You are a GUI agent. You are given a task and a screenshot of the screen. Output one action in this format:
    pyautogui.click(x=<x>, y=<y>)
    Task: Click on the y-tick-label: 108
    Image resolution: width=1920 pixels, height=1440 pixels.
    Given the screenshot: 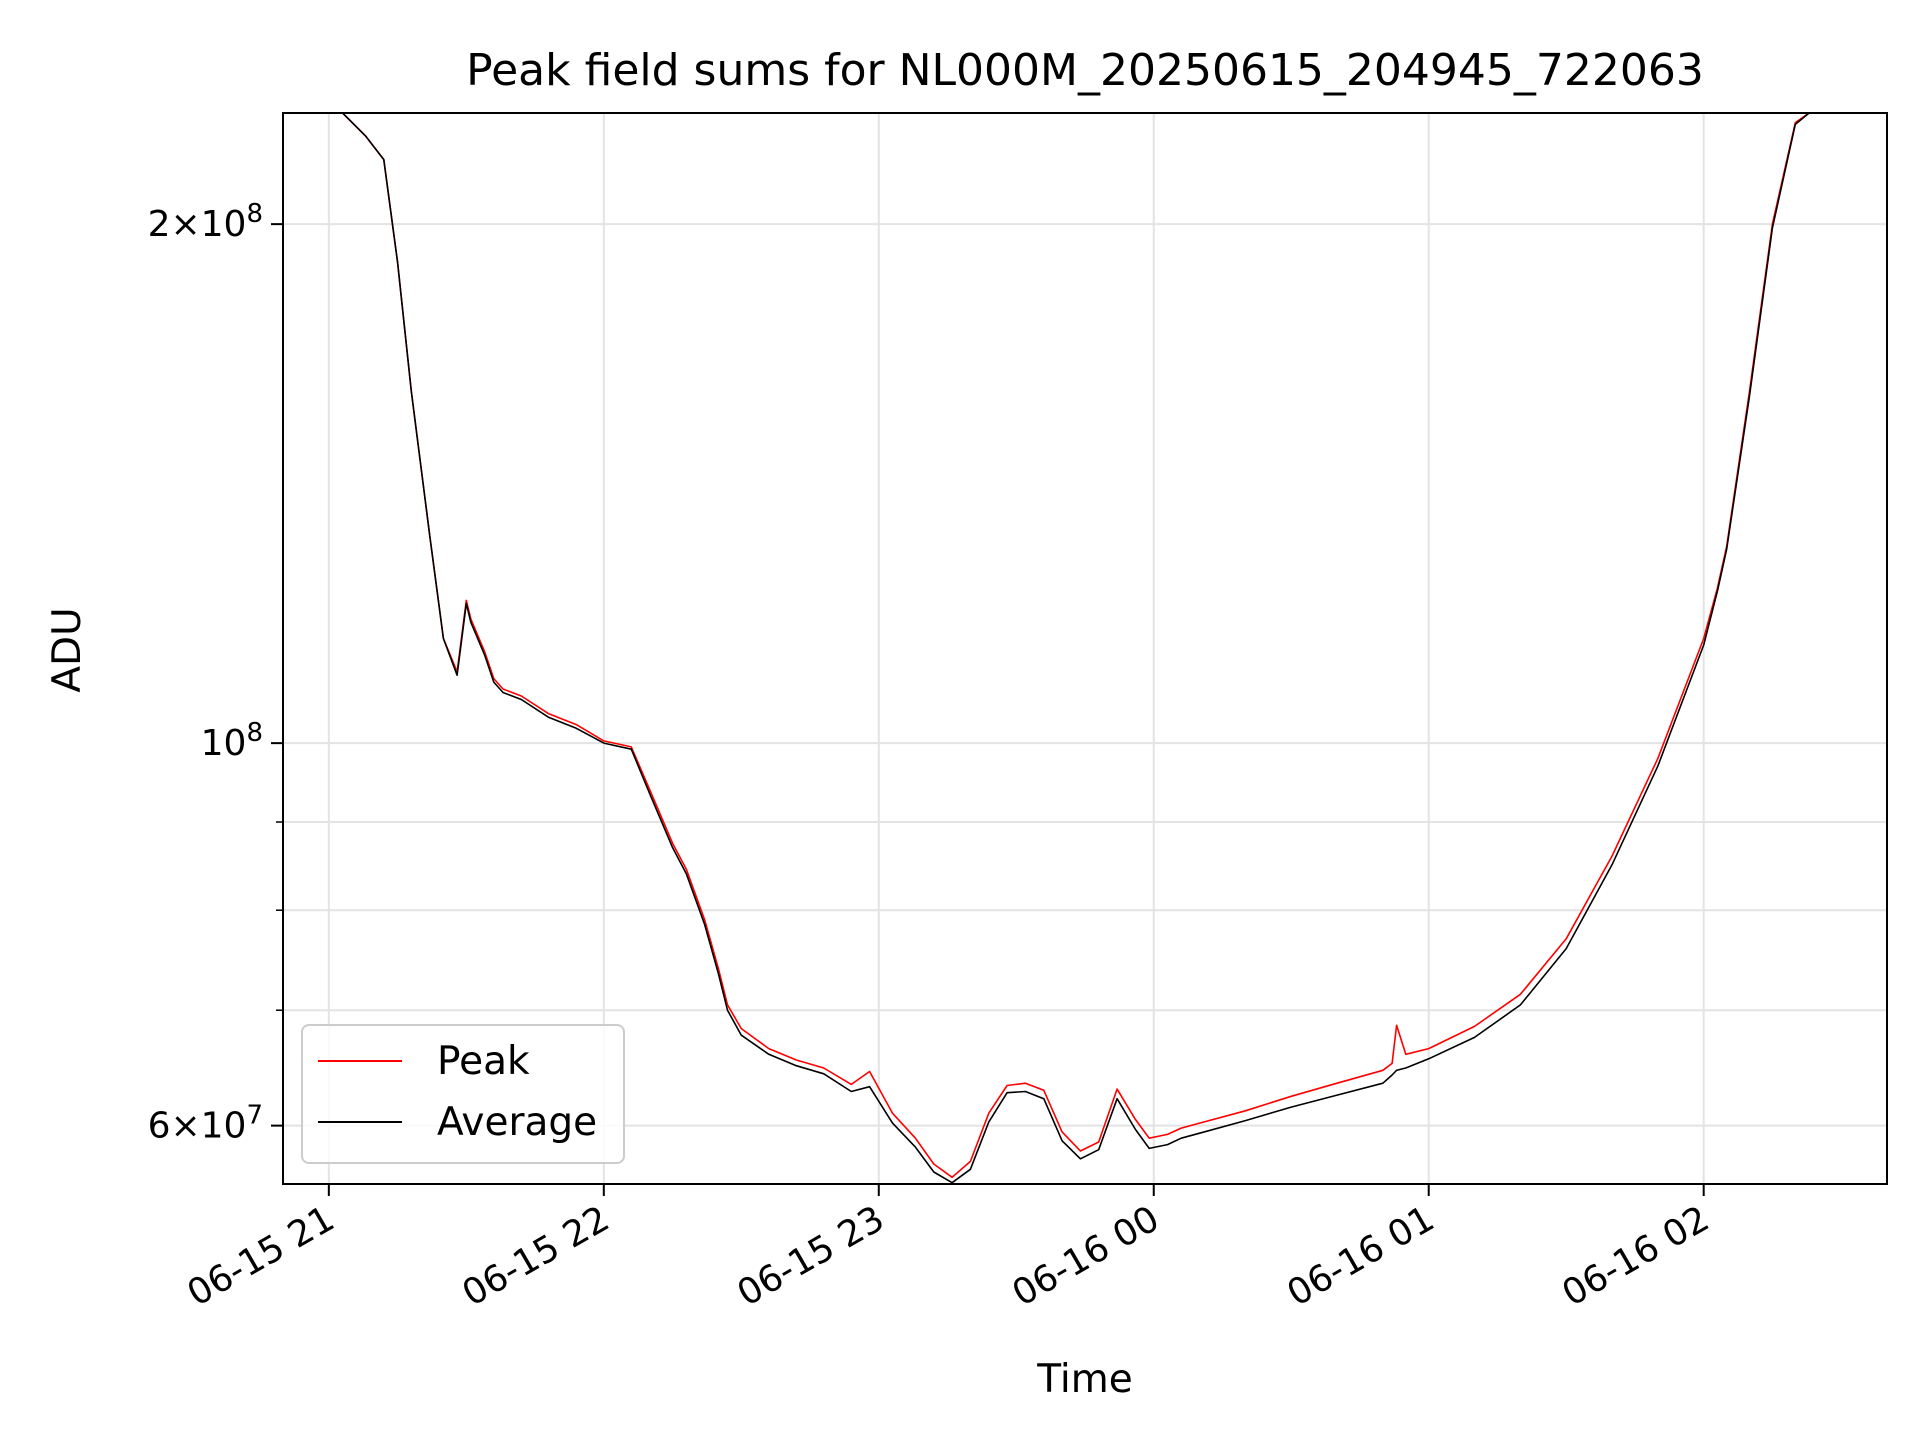 What is the action you would take?
    pyautogui.click(x=232, y=741)
    